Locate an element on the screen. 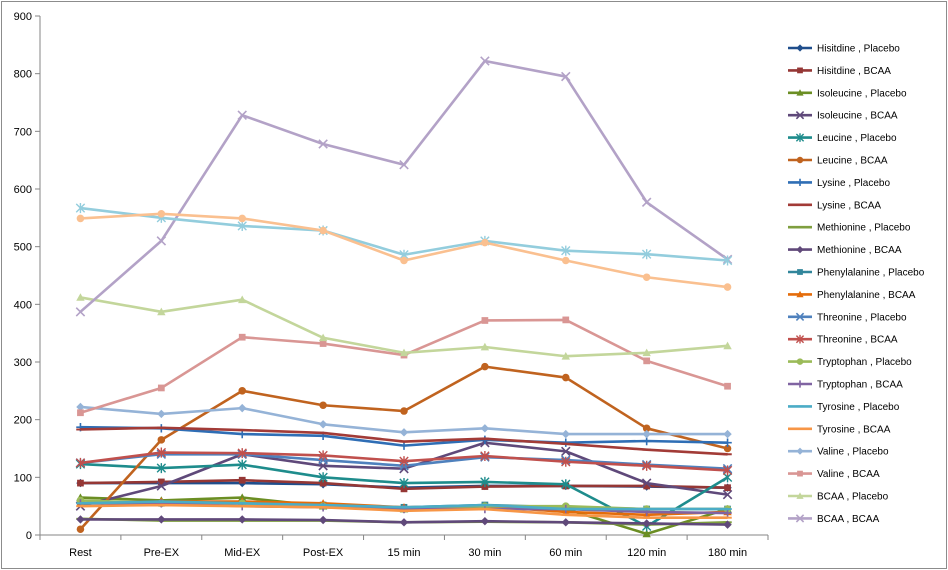  legend-label: Threonine , Placebo is located at coordinates (862, 317).